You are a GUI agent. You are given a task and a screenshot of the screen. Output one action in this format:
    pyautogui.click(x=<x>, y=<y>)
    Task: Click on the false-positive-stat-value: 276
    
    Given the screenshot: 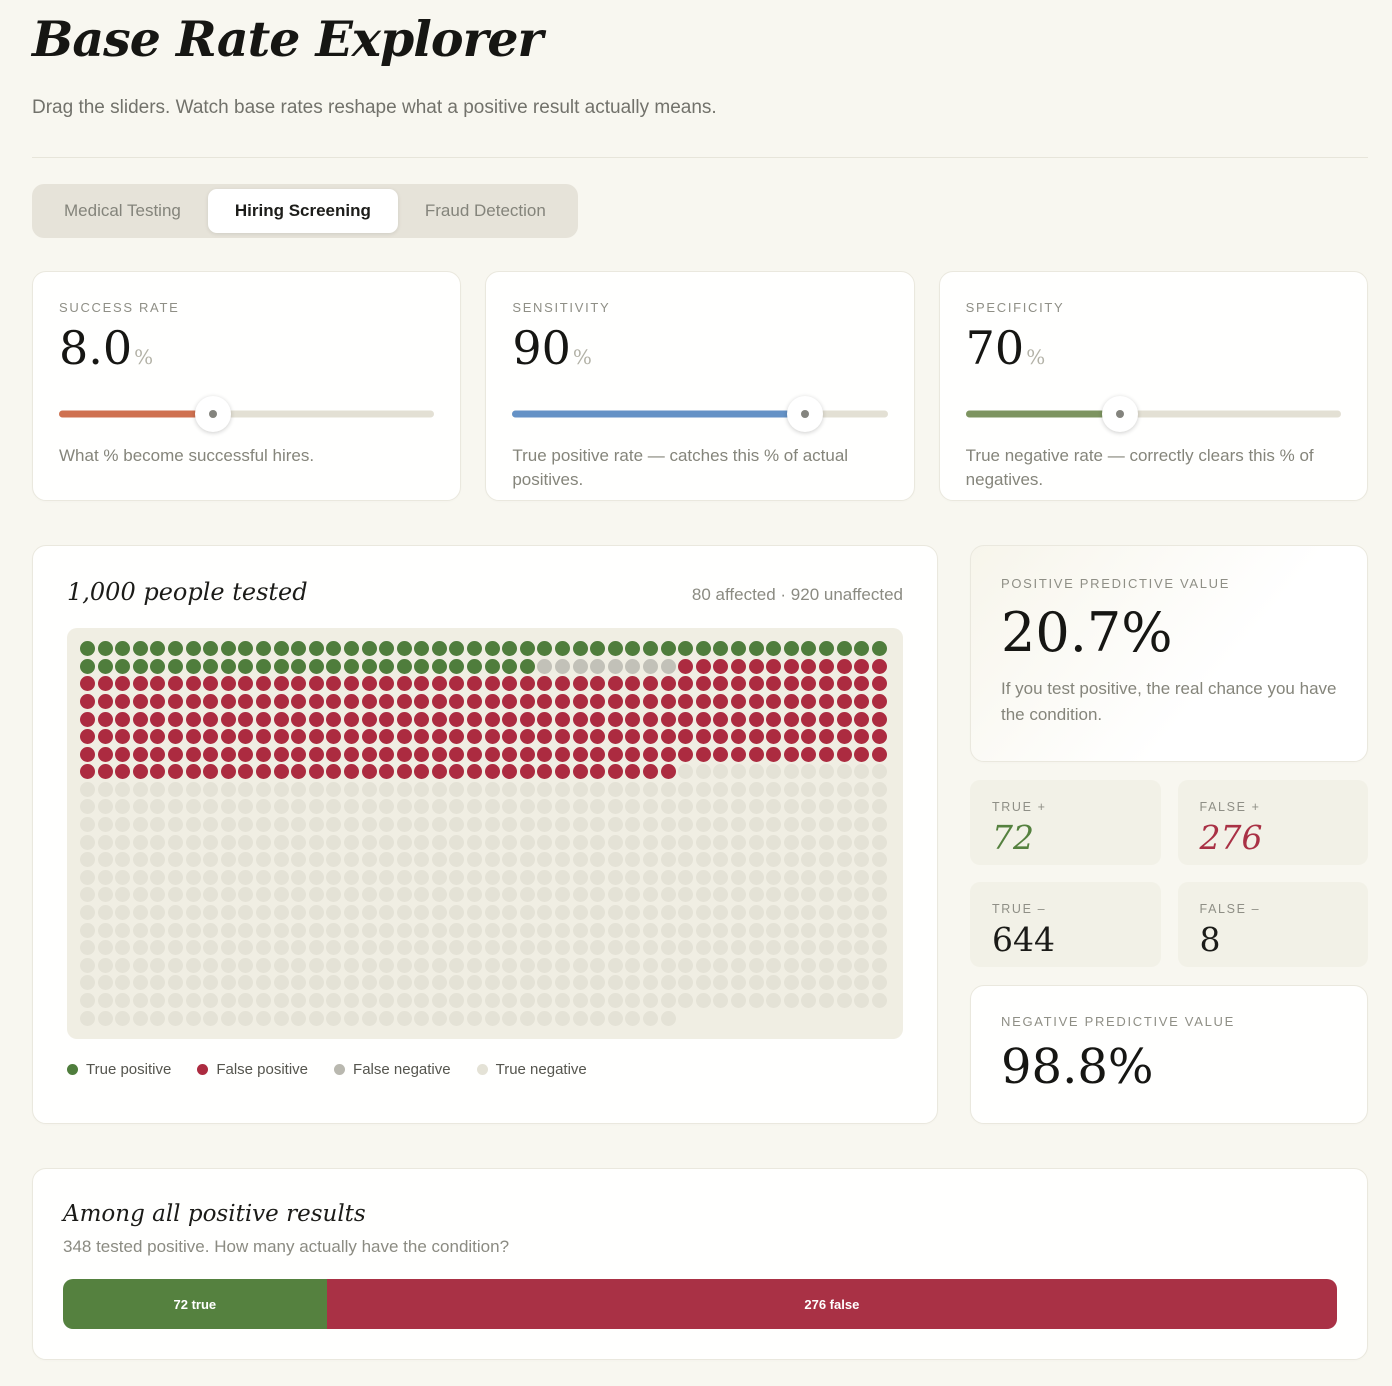 What is the action you would take?
    pyautogui.click(x=1231, y=838)
    